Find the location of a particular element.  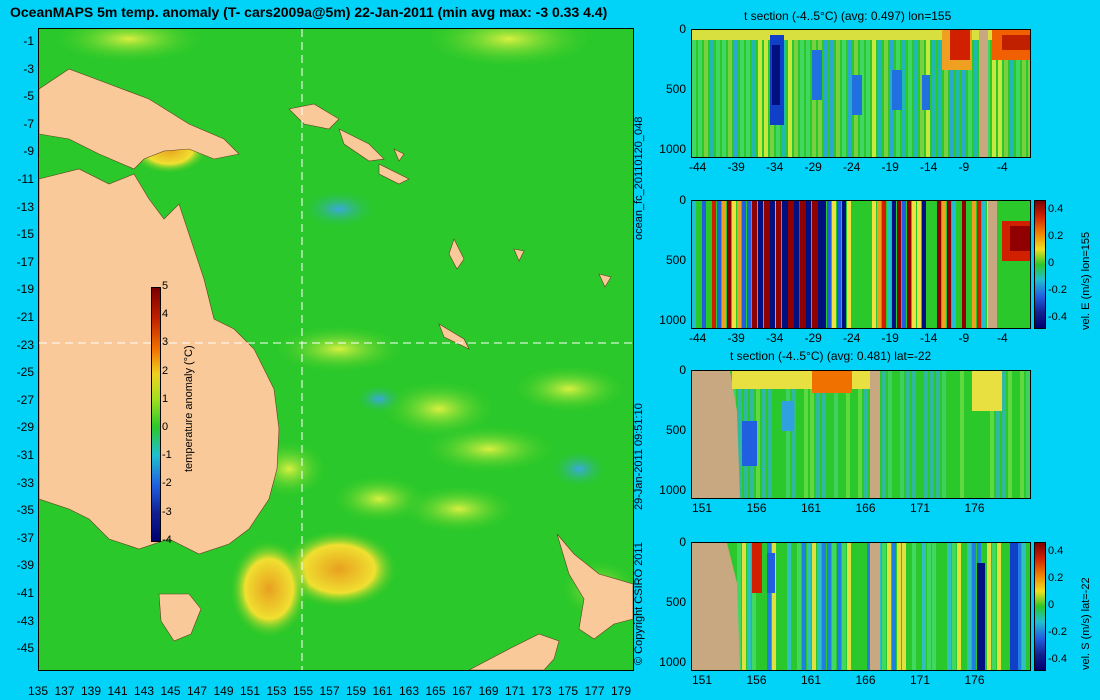

panel-x-tick-label: -9 is located at coordinates (964, 338).